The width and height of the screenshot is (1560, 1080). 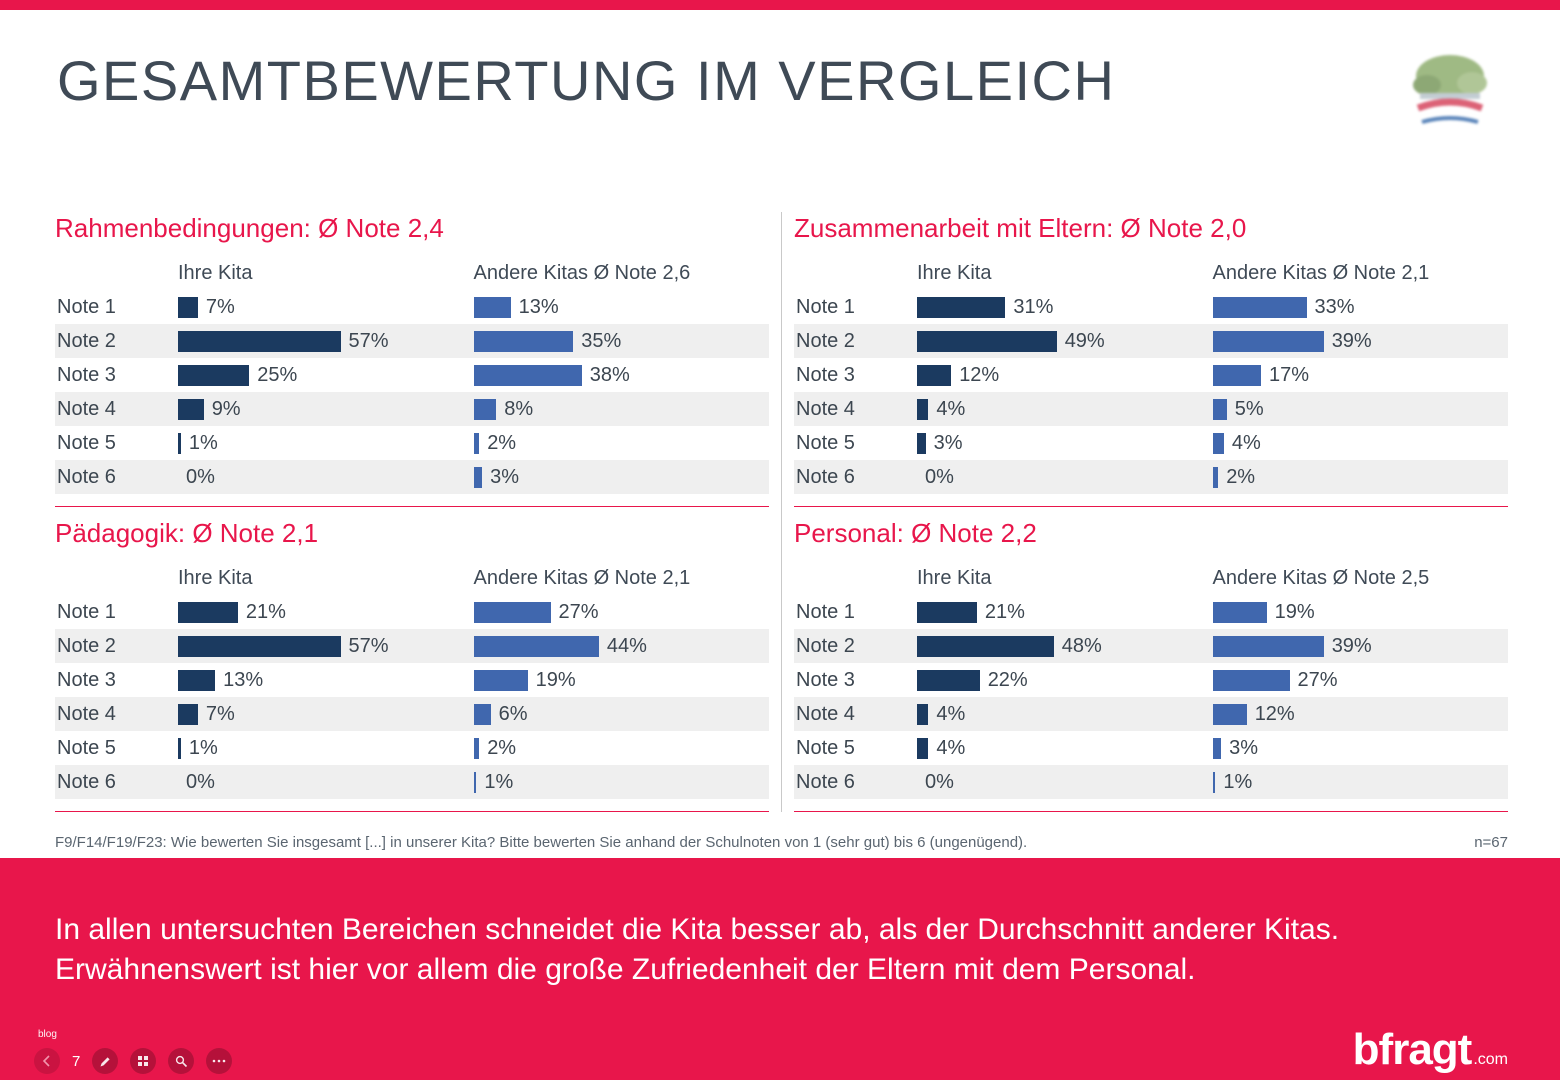 I want to click on previous-slide-button, so click(x=47, y=1061).